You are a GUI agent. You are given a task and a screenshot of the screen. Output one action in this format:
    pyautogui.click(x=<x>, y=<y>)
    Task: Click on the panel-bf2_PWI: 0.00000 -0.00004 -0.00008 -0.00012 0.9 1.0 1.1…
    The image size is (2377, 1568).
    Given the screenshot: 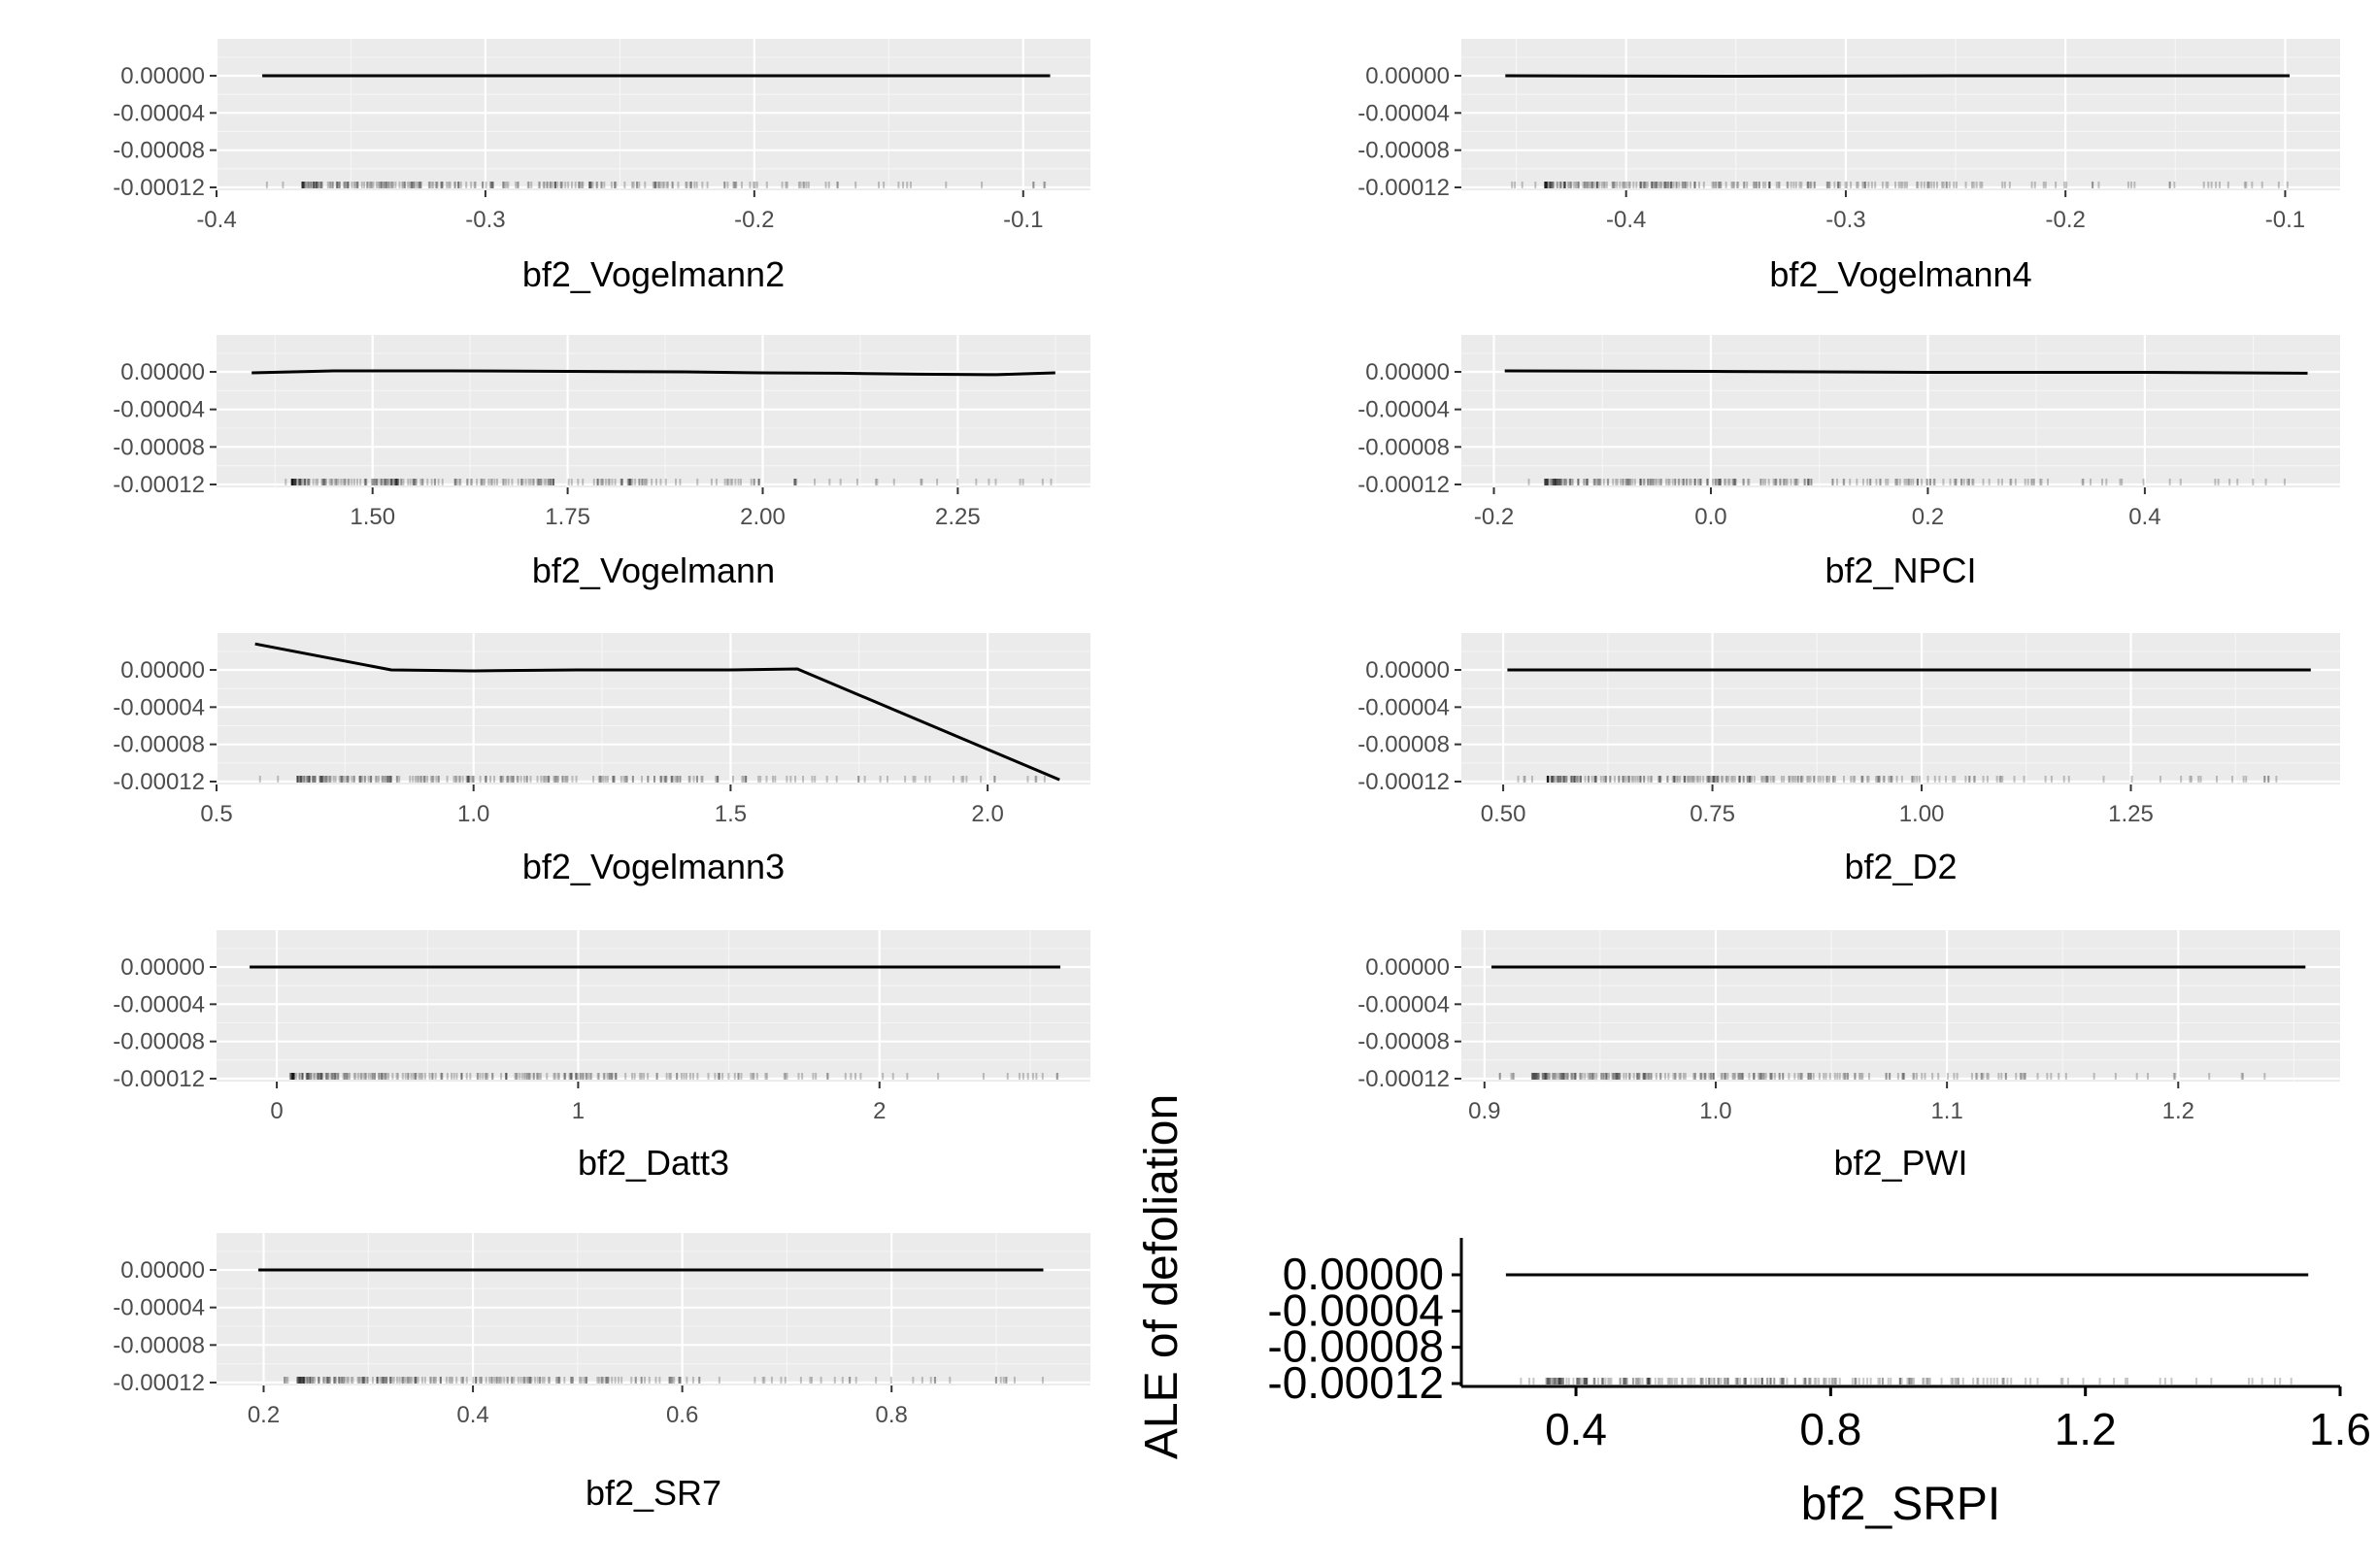 What is the action you would take?
    pyautogui.click(x=1848, y=1056)
    